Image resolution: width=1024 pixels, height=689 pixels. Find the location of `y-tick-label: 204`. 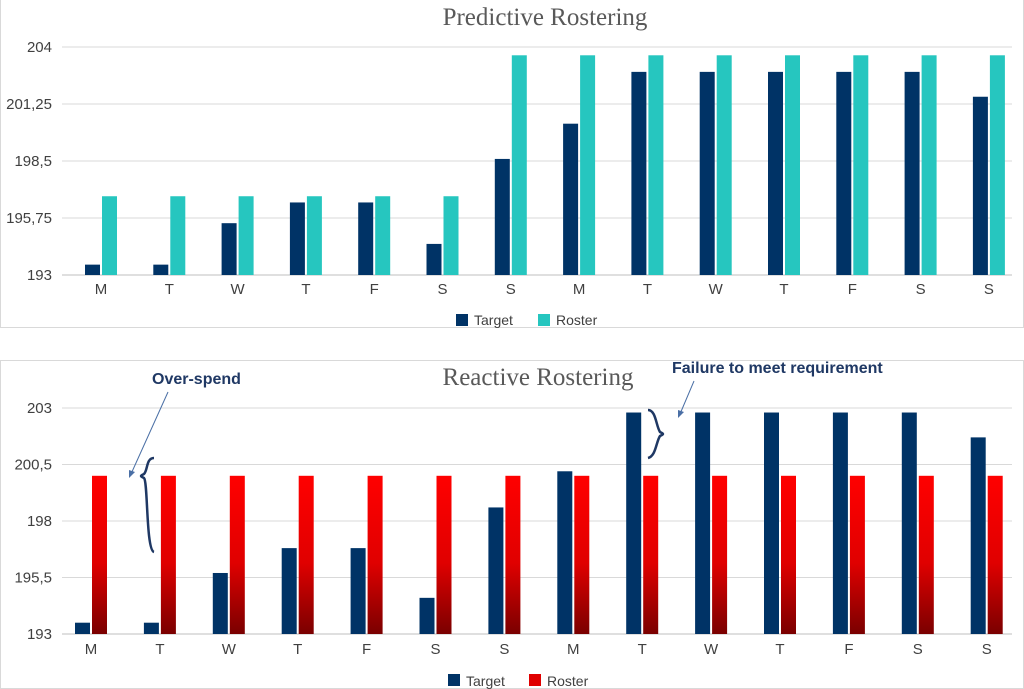

y-tick-label: 204 is located at coordinates (39, 47).